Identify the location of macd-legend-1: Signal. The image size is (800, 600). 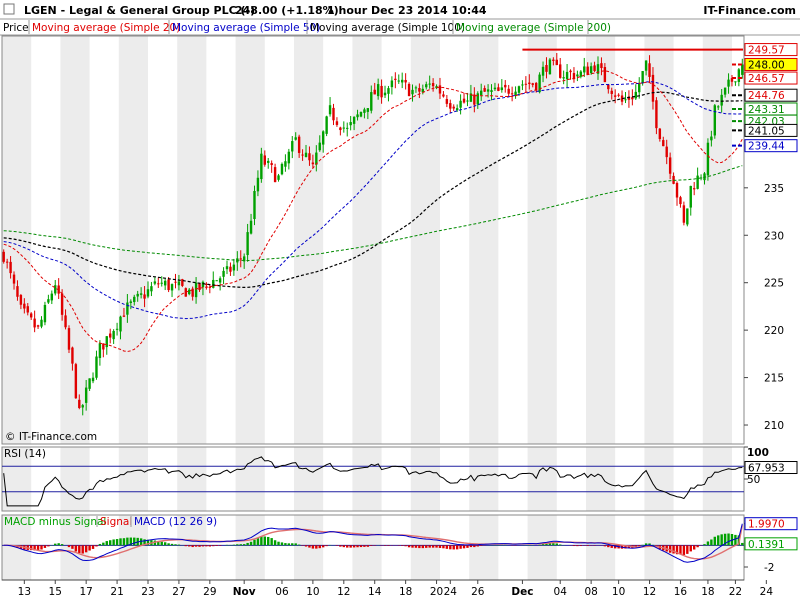
(116, 522).